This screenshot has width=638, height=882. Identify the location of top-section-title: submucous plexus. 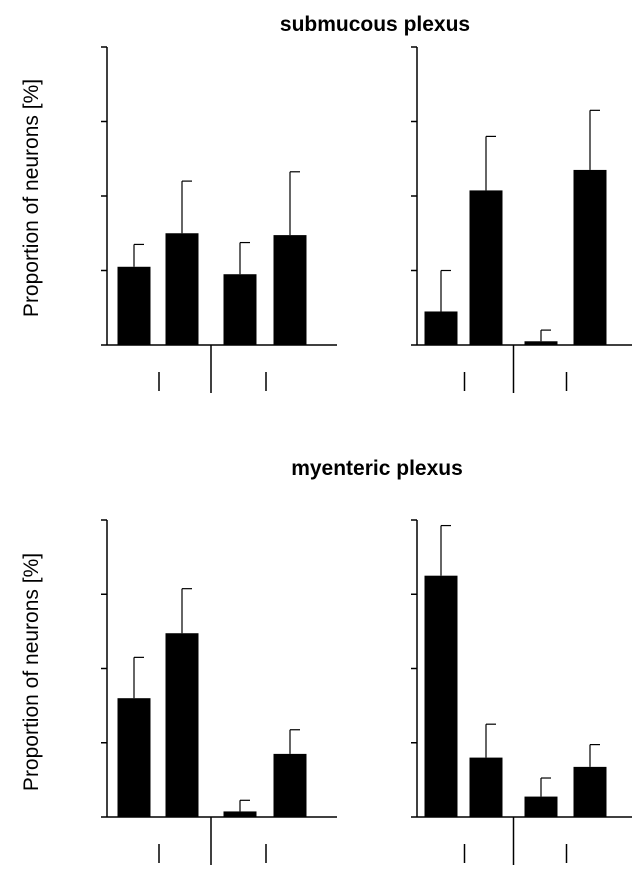
(375, 24).